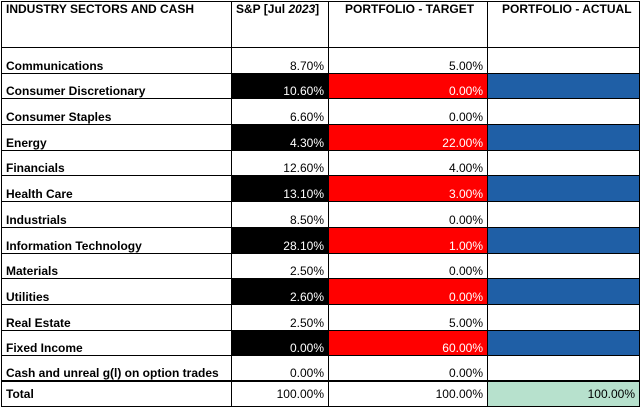 Image resolution: width=640 pixels, height=410 pixels. I want to click on table-row: Materials 2.50% 0.00%, so click(320, 266).